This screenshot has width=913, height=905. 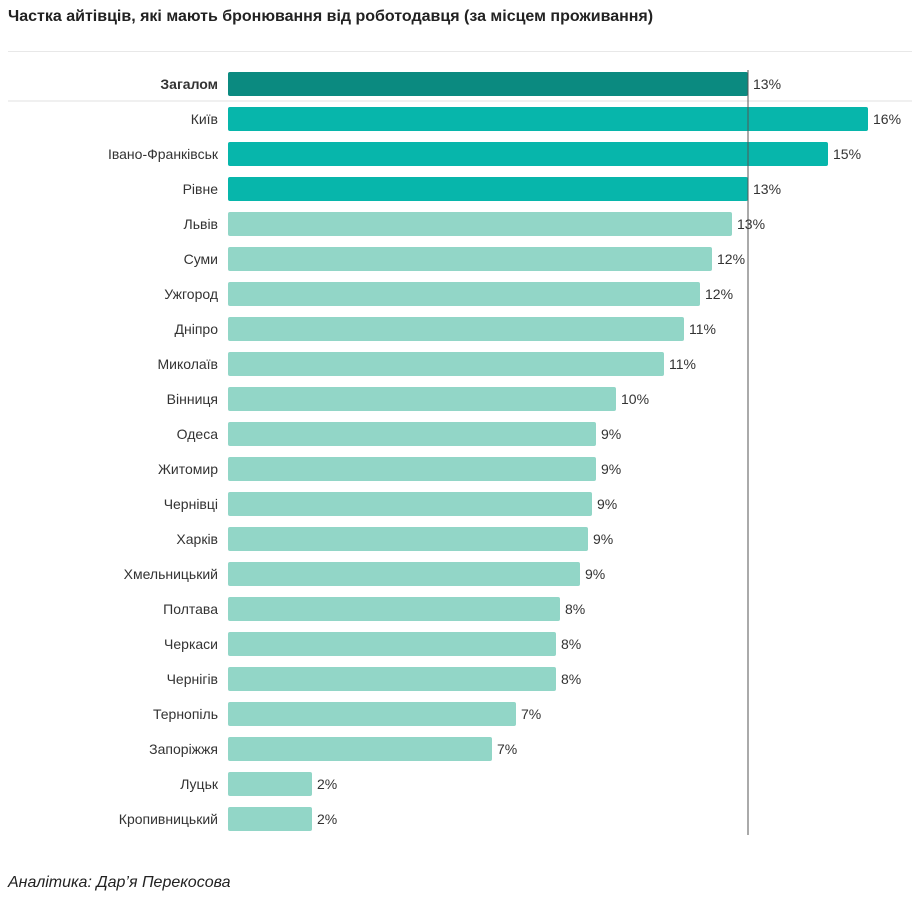 What do you see at coordinates (571, 644) in the screenshot?
I see `value-label-16: 8%` at bounding box center [571, 644].